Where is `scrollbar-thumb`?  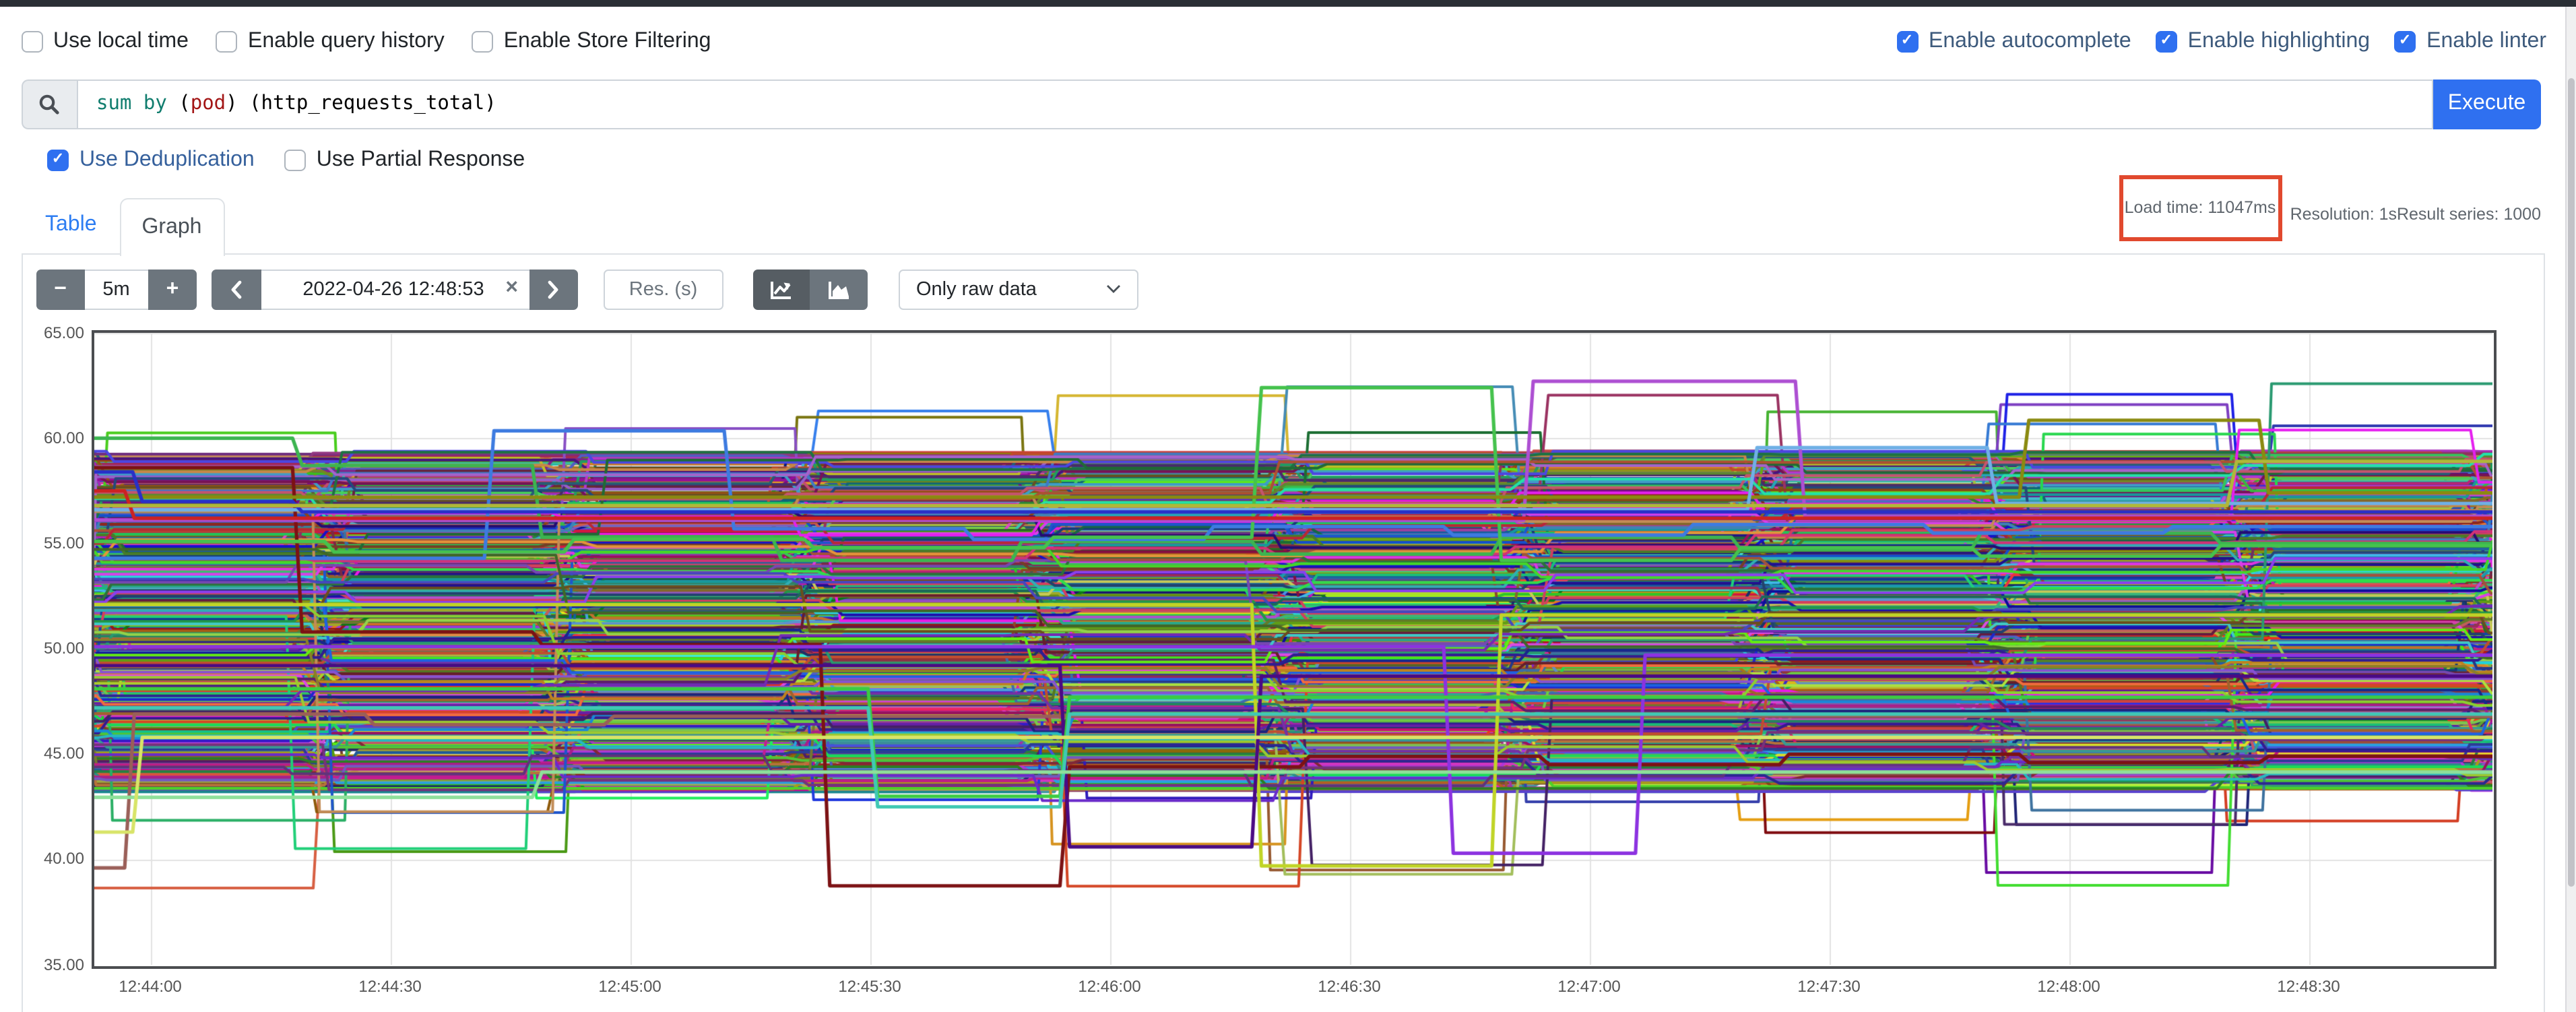 scrollbar-thumb is located at coordinates (2571, 483).